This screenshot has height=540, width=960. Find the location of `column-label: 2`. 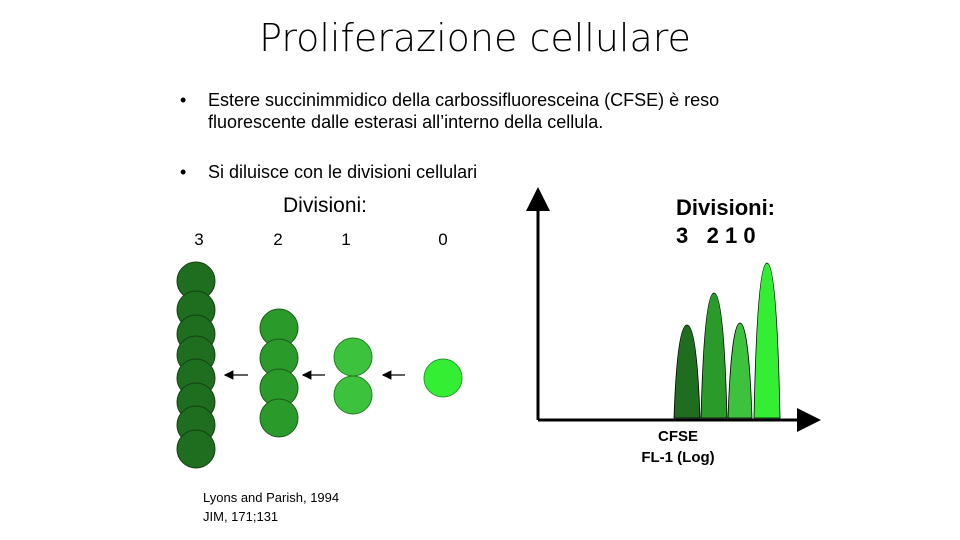

column-label: 2 is located at coordinates (278, 239).